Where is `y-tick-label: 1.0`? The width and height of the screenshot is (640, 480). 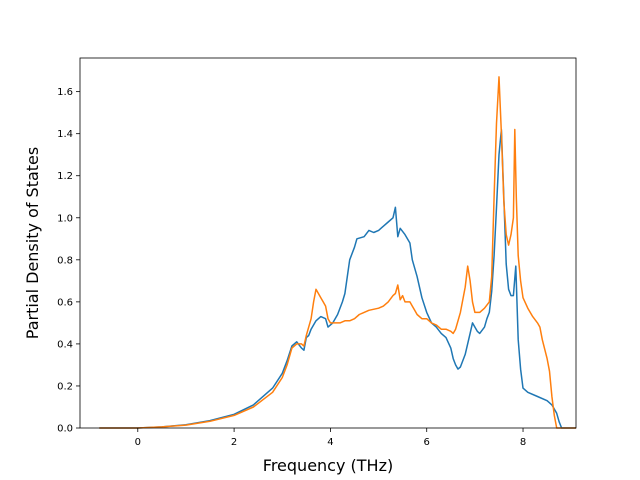 y-tick-label: 1.0 is located at coordinates (65, 218).